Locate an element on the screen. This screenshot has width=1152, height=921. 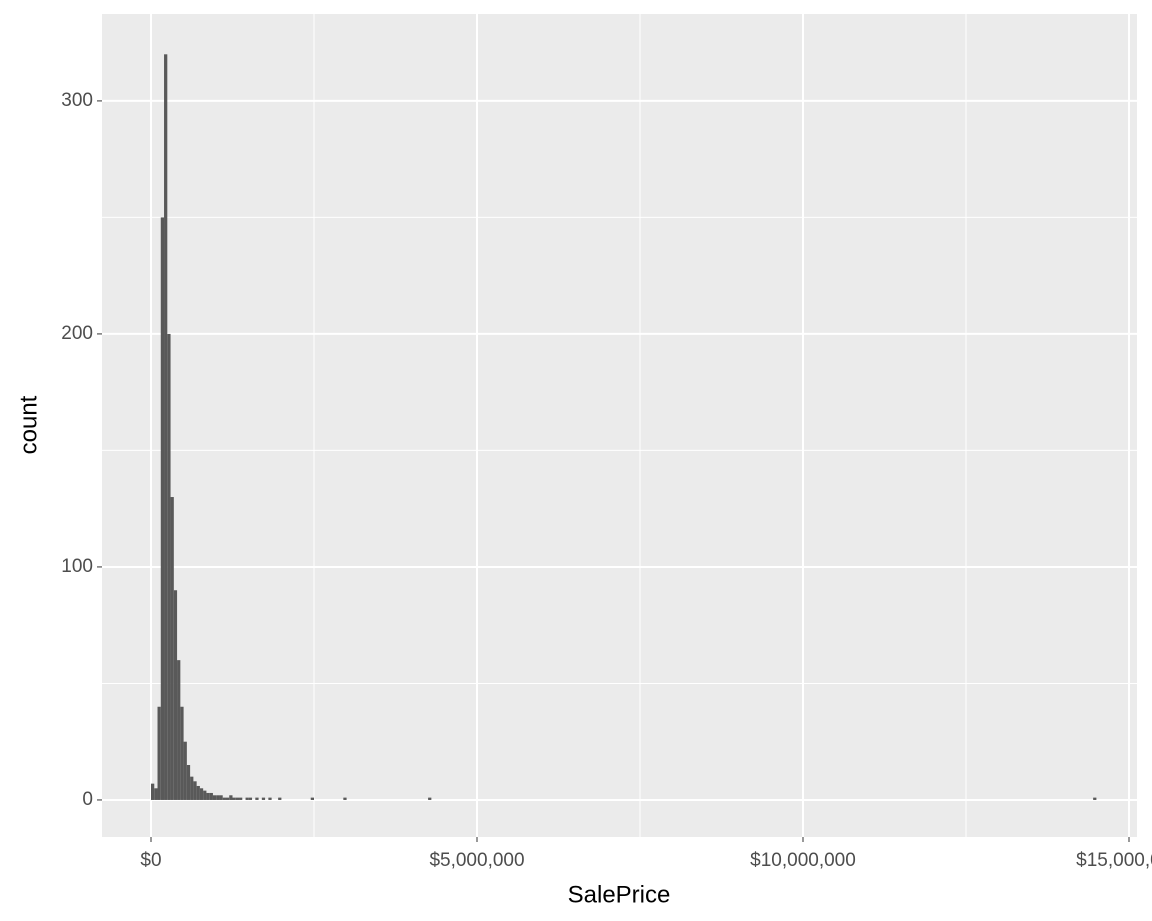
x-tick-label: $5,000,000 is located at coordinates (476, 860).